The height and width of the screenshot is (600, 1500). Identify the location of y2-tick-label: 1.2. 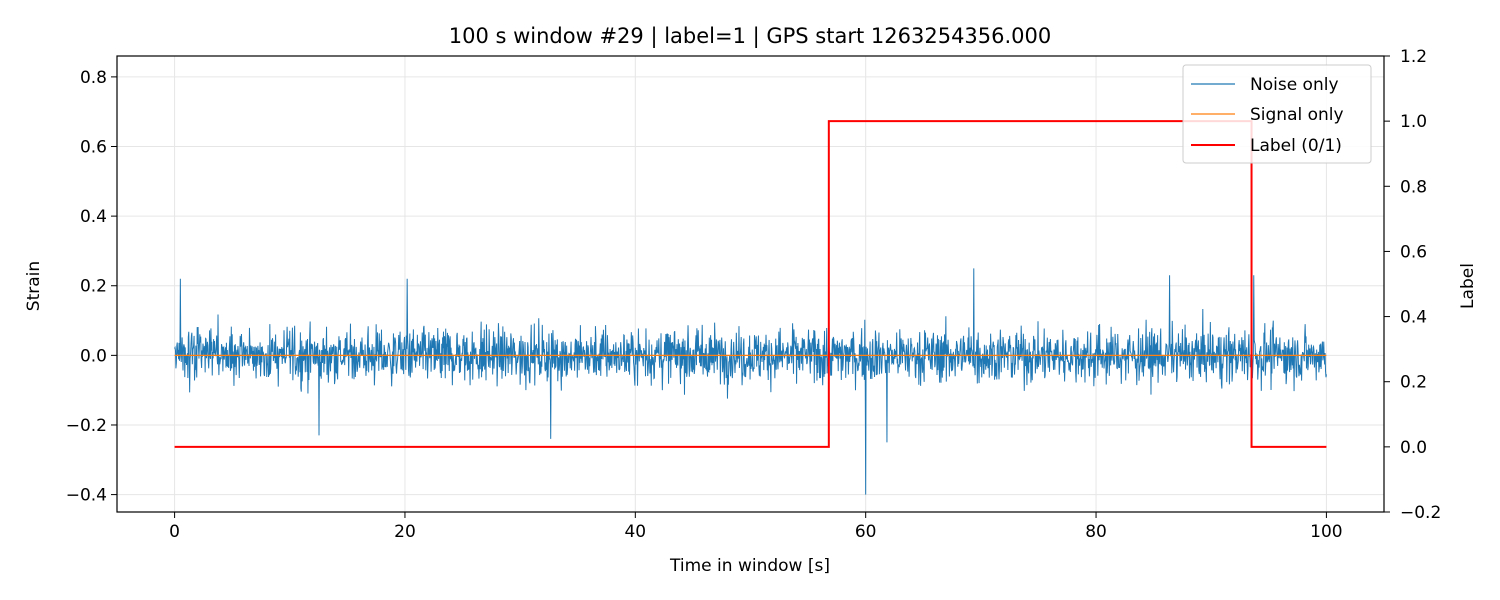
(1413, 57).